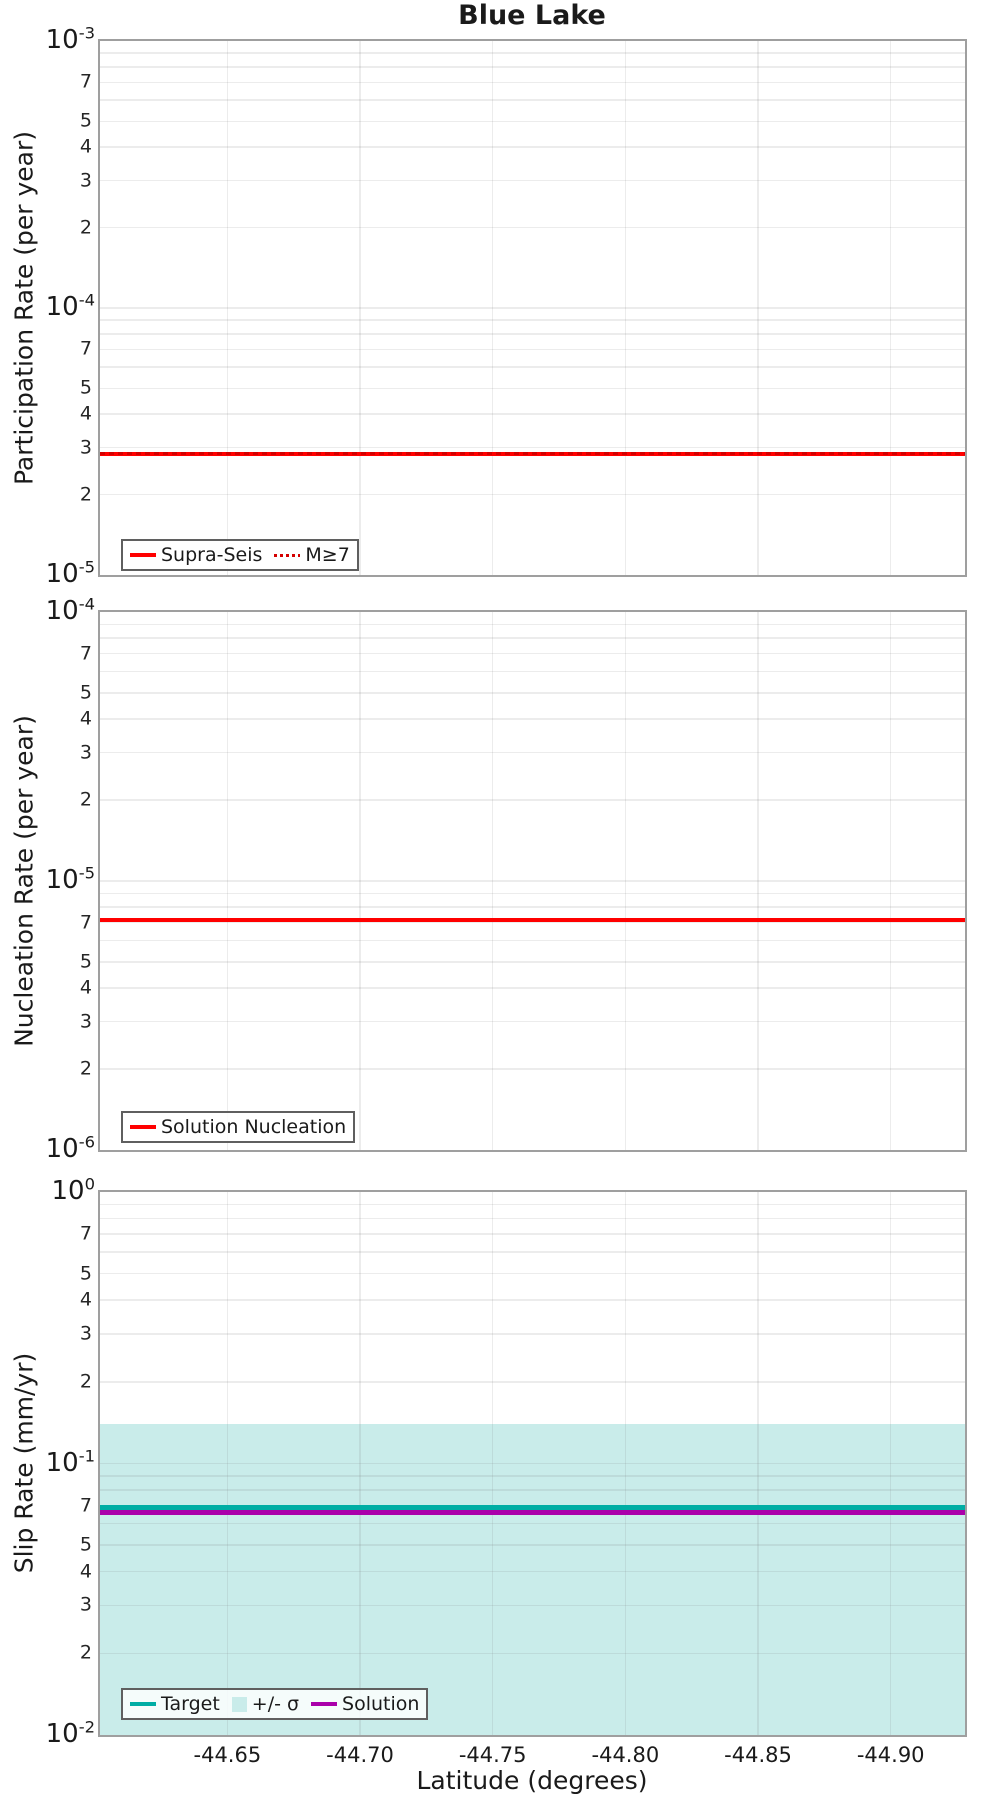  What do you see at coordinates (758, 1755) in the screenshot?
I see `x-tick-label: -44.85` at bounding box center [758, 1755].